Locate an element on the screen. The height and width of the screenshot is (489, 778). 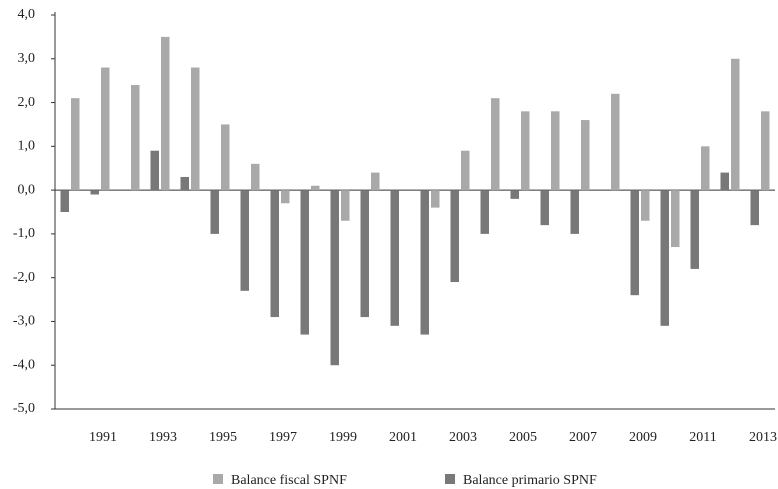
y-tick-label: -3,0 is located at coordinates (24, 321).